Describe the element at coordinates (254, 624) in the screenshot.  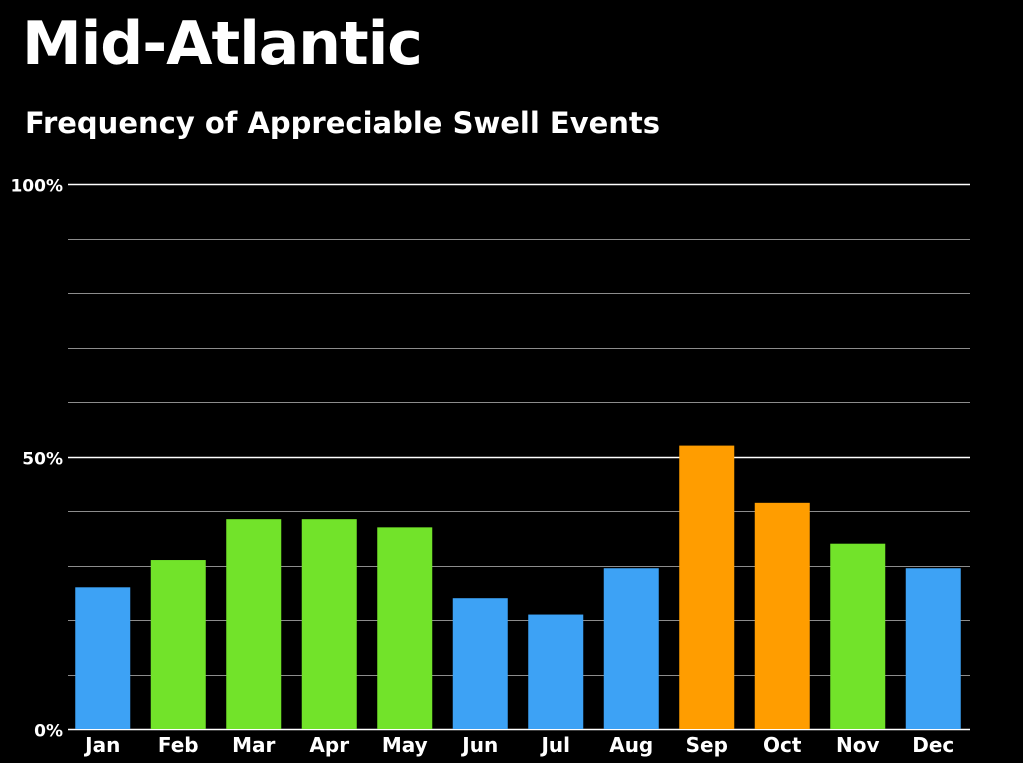
I see `bar-mar` at that location.